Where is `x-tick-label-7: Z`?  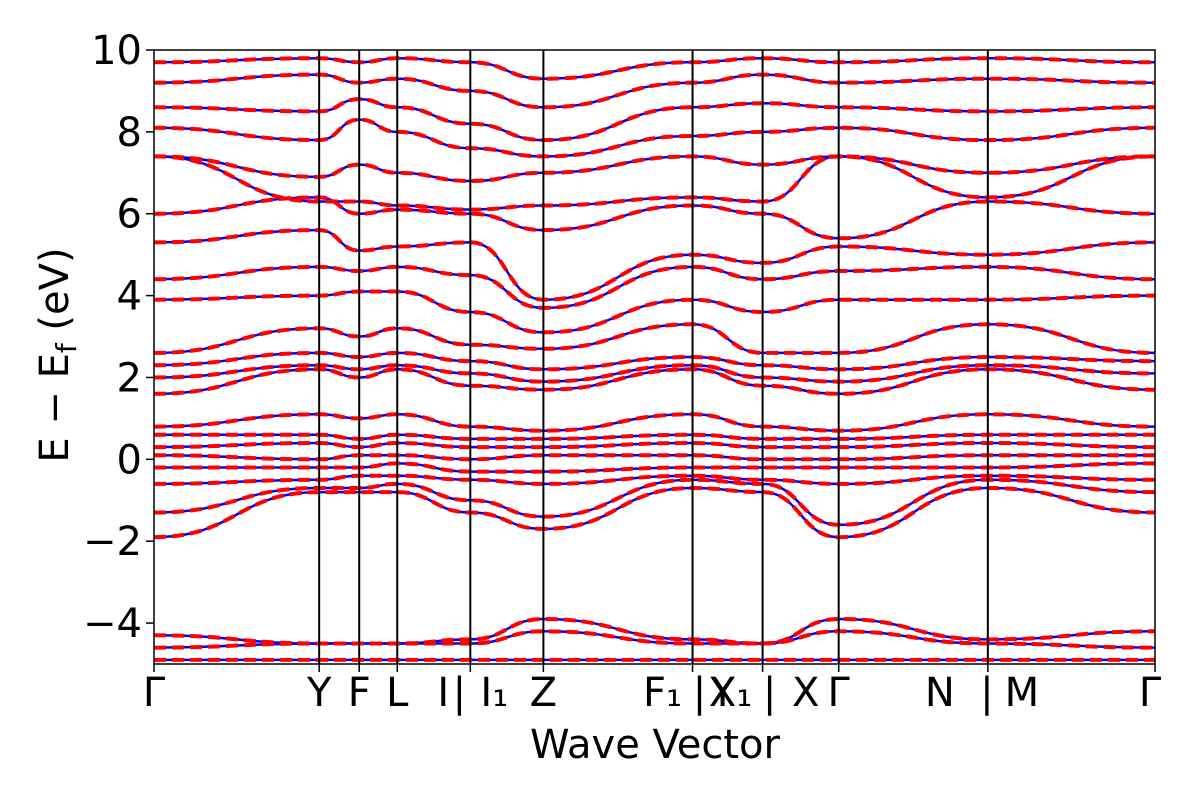
x-tick-label-7: Z is located at coordinates (543, 693).